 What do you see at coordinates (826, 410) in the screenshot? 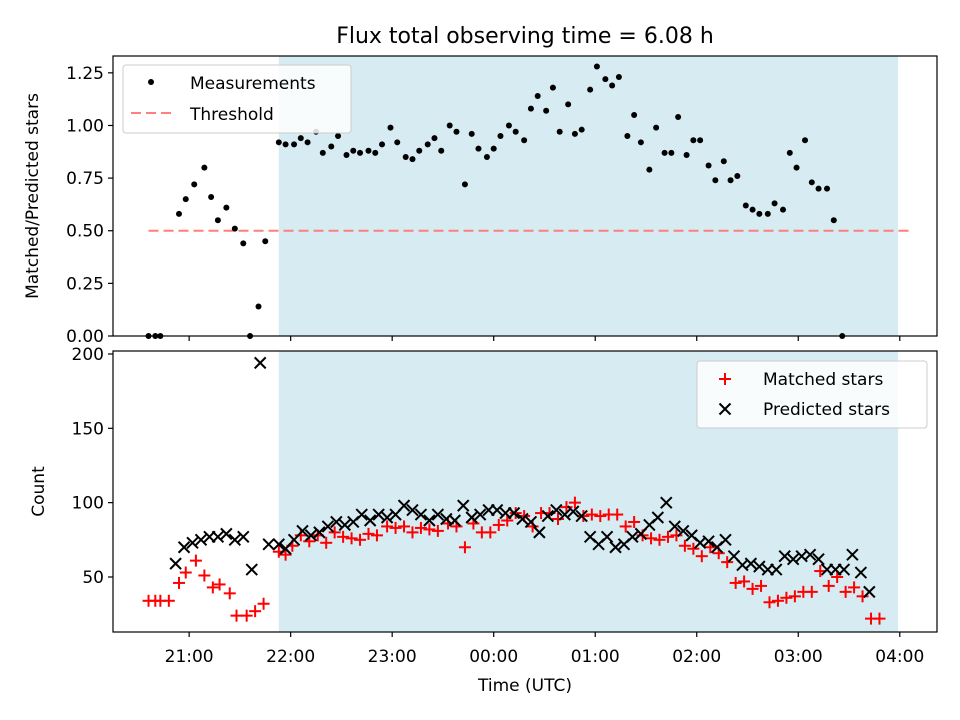
I see `legend-predicted-label: Predicted stars` at bounding box center [826, 410].